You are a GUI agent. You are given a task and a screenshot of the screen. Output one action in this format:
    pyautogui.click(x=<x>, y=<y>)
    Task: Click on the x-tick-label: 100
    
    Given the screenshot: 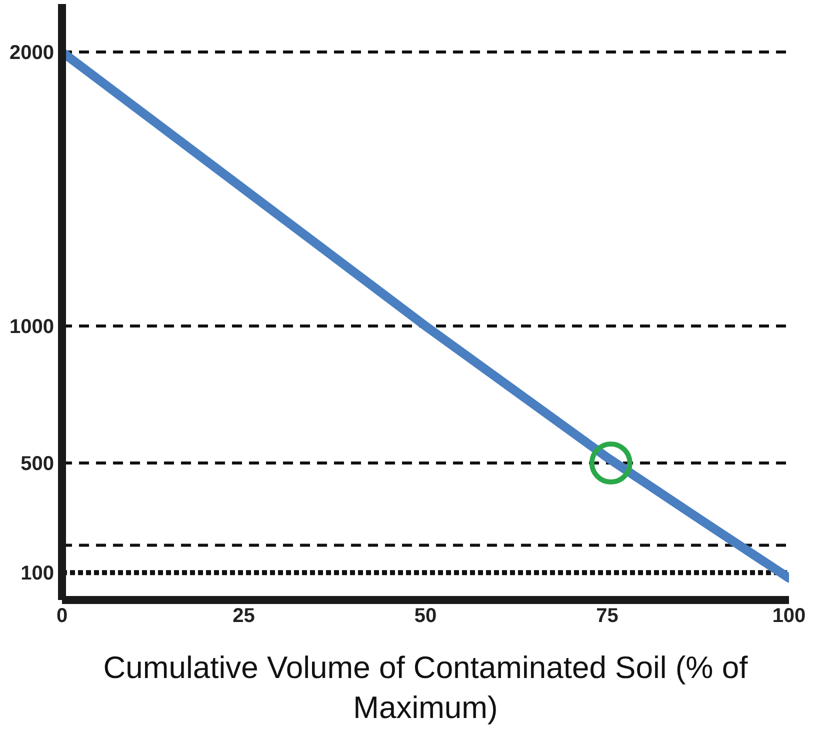 What is the action you would take?
    pyautogui.click(x=789, y=616)
    